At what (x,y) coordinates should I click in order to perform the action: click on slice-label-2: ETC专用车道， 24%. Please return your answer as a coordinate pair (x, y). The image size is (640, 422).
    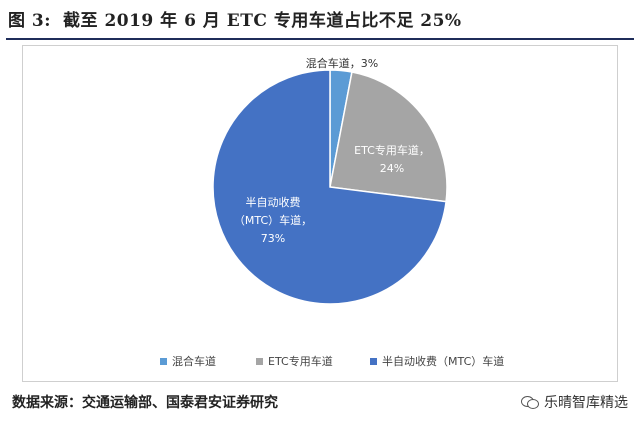
    Looking at the image, I should click on (392, 159).